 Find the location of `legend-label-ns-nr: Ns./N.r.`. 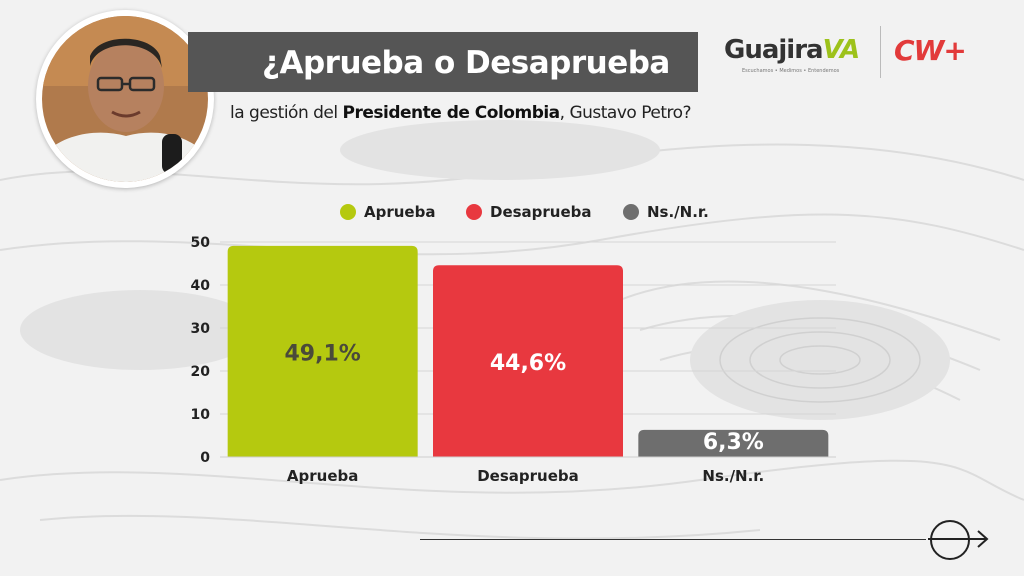

legend-label-ns-nr: Ns./N.r. is located at coordinates (678, 212).